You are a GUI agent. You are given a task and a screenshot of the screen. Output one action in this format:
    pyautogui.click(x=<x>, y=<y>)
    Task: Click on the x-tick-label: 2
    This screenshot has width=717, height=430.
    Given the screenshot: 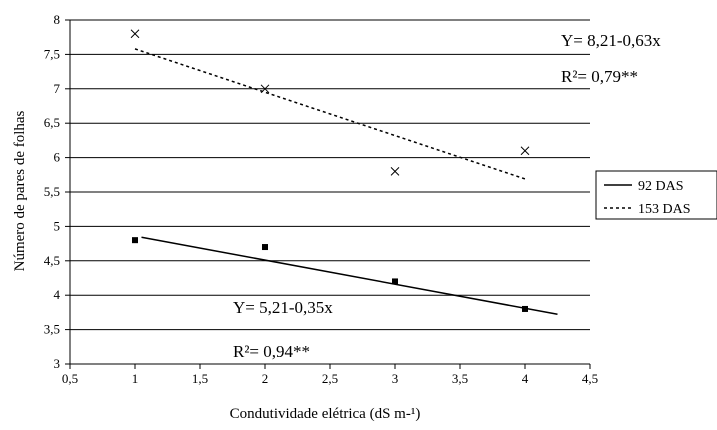 What is the action you would take?
    pyautogui.click(x=265, y=378)
    